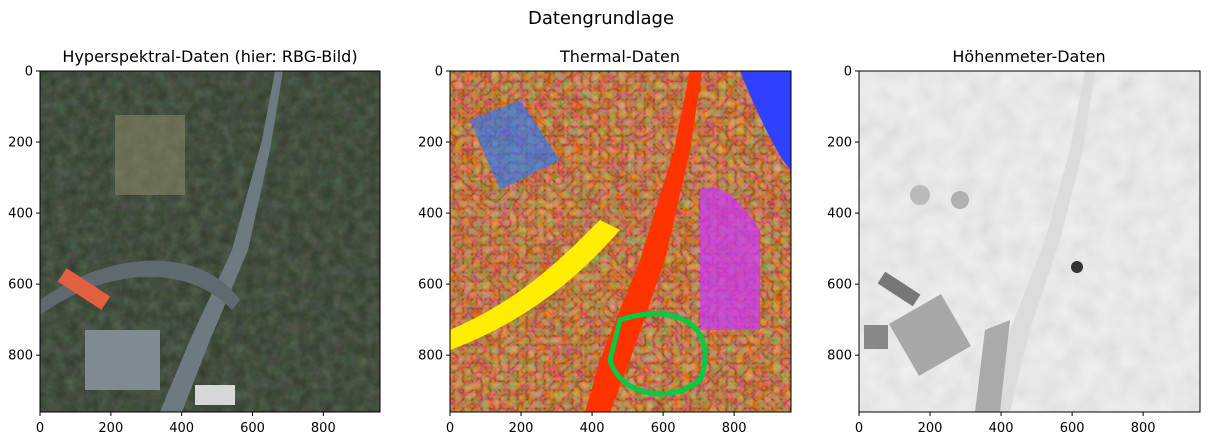  I want to click on figure-suptitle: Datengrundlage, so click(601, 18).